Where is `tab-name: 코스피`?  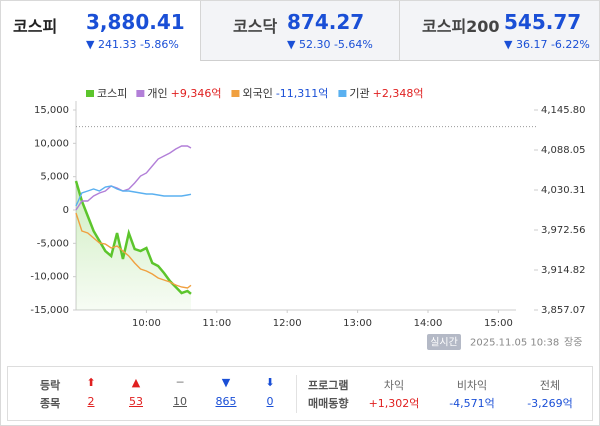 tab-name: 코스피 is located at coordinates (35, 26).